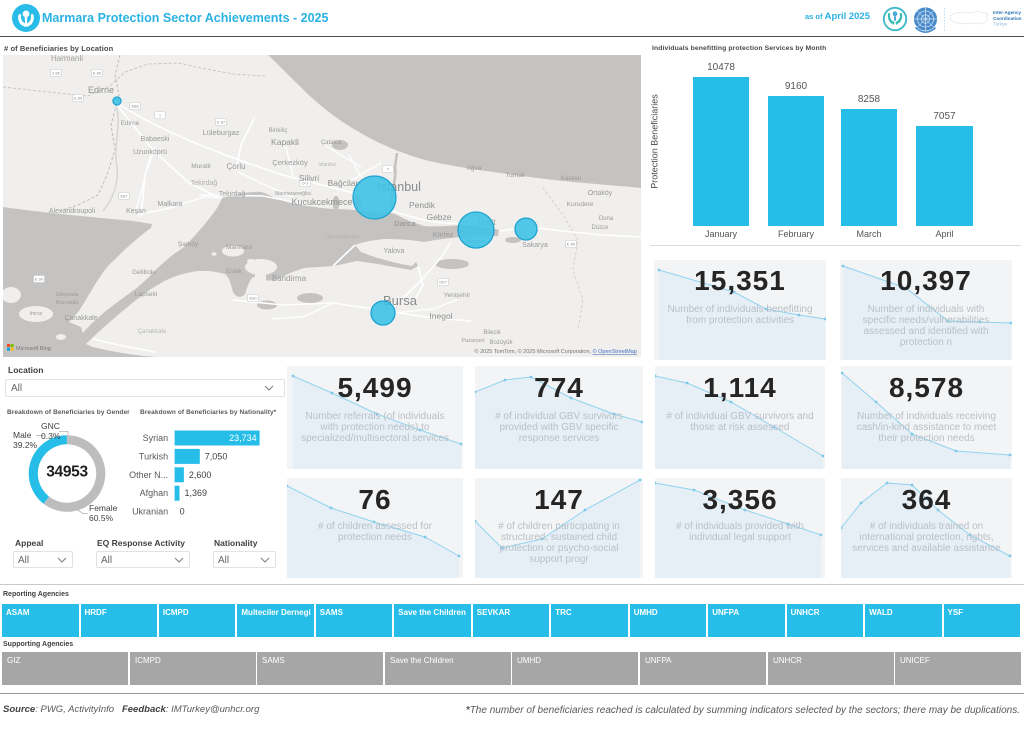 This screenshot has width=1024, height=730. Describe the element at coordinates (326, 165) in the screenshot. I see `svg-text: istanbul` at that location.